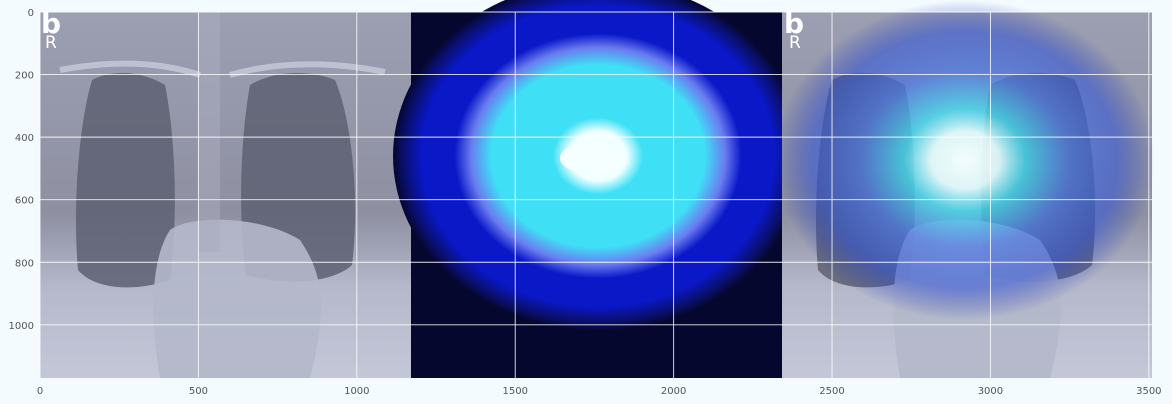 The height and width of the screenshot is (404, 1172). I want to click on xray-heart, so click(237, 298).